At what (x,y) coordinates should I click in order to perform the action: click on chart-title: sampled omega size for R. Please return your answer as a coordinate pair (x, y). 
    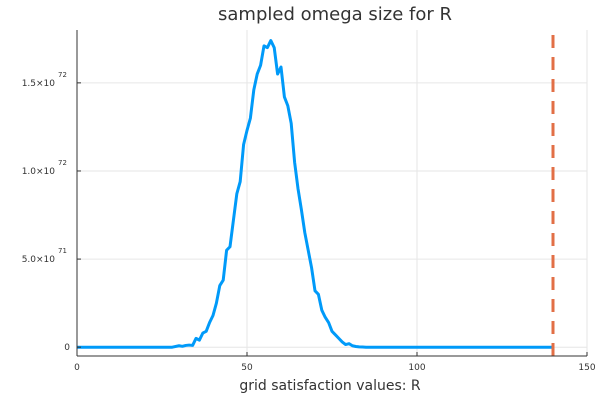
    Looking at the image, I should click on (335, 14).